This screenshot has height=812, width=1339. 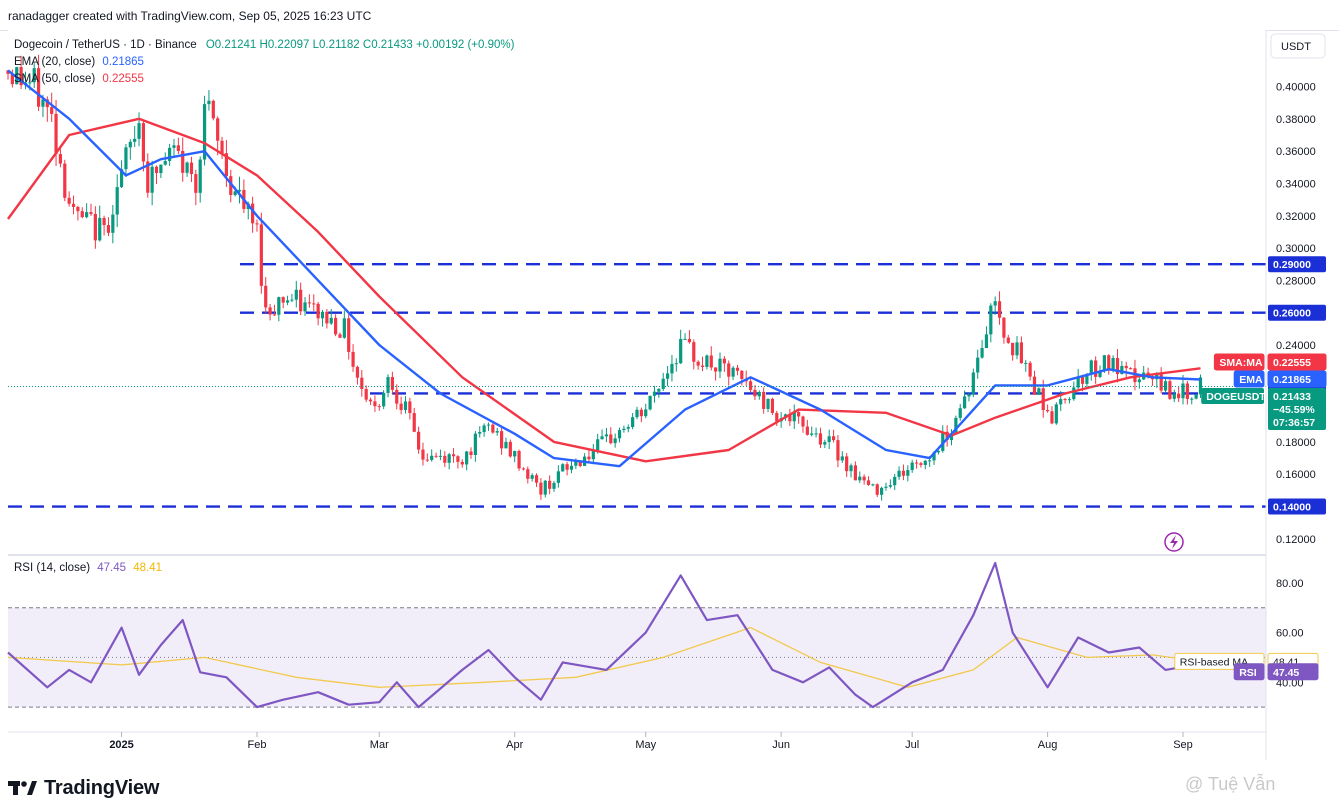 I want to click on ema-tag: EMA 0.21865, so click(x=1280, y=379).